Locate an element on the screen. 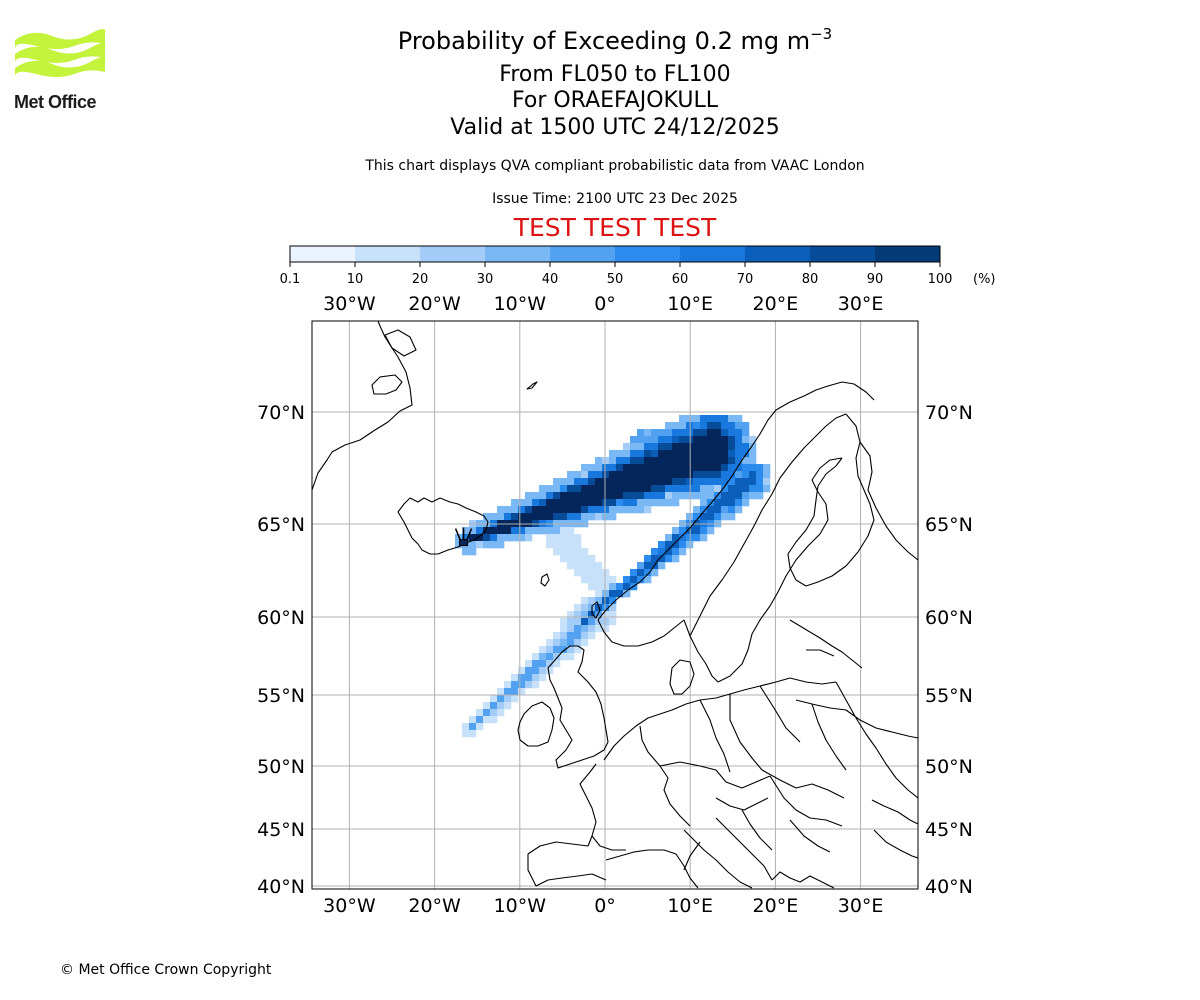 The height and width of the screenshot is (1000, 1200). lat-label-right: 70°N is located at coordinates (949, 413).